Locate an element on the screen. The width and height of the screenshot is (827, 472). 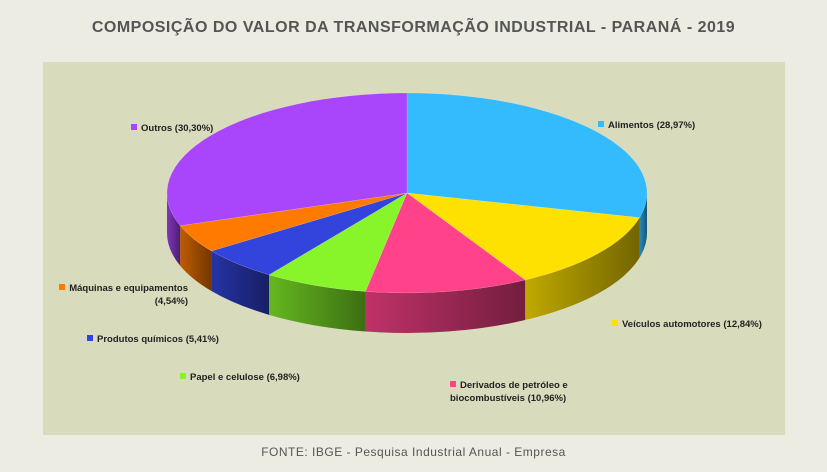
value-label: (5,41%) is located at coordinates (202, 339).